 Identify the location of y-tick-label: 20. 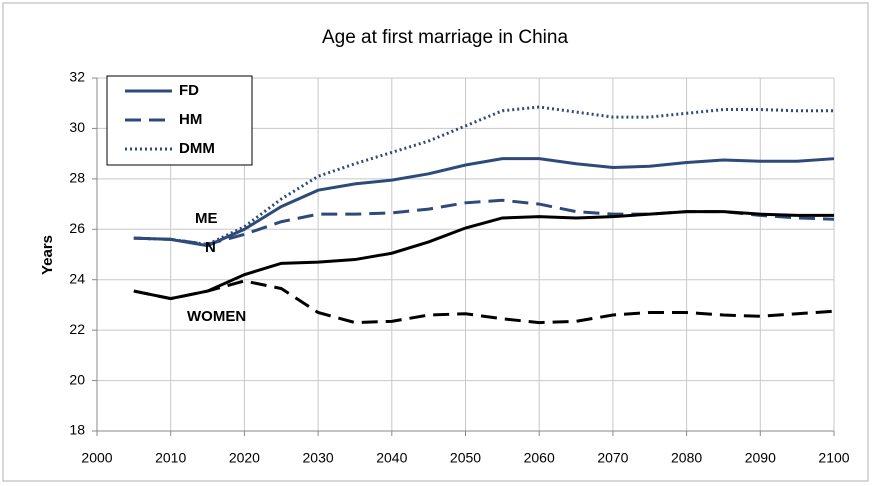
(77, 379).